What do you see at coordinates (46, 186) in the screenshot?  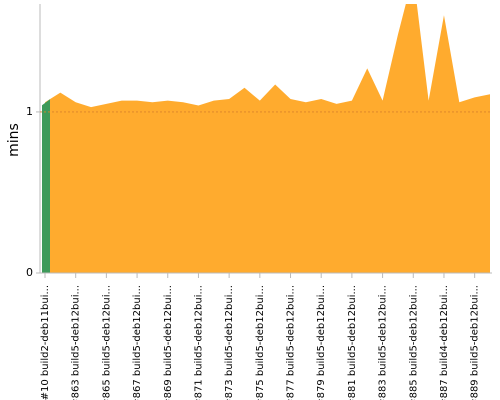 I see `first-build-area` at bounding box center [46, 186].